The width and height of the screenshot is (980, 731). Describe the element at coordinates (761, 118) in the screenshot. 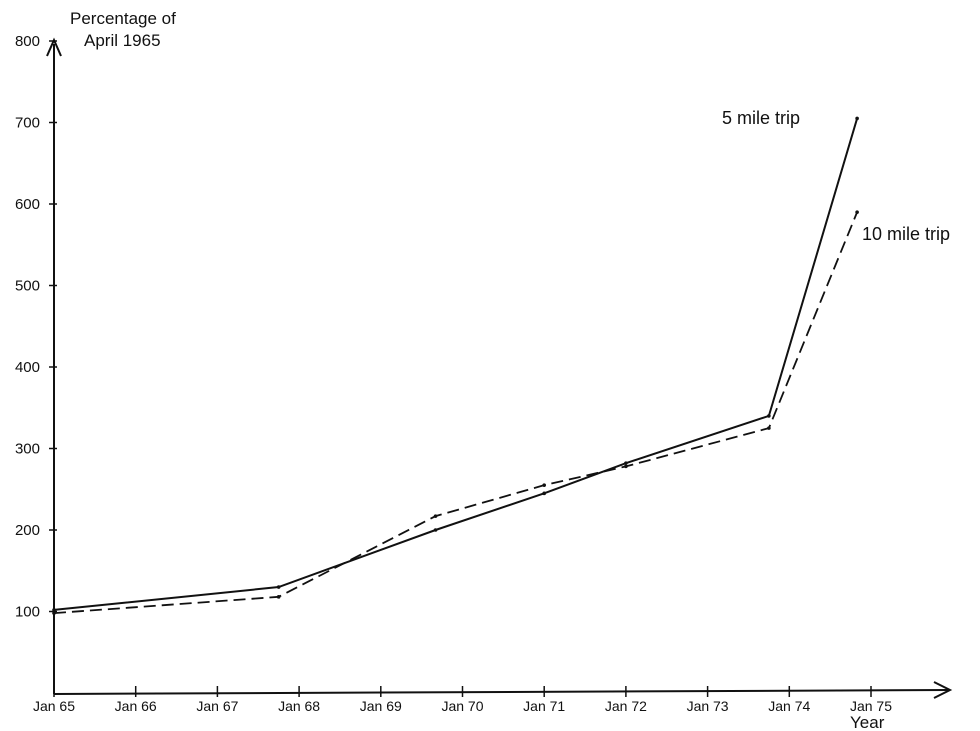

I see `series-label-5-mile: 5 mile trip` at that location.